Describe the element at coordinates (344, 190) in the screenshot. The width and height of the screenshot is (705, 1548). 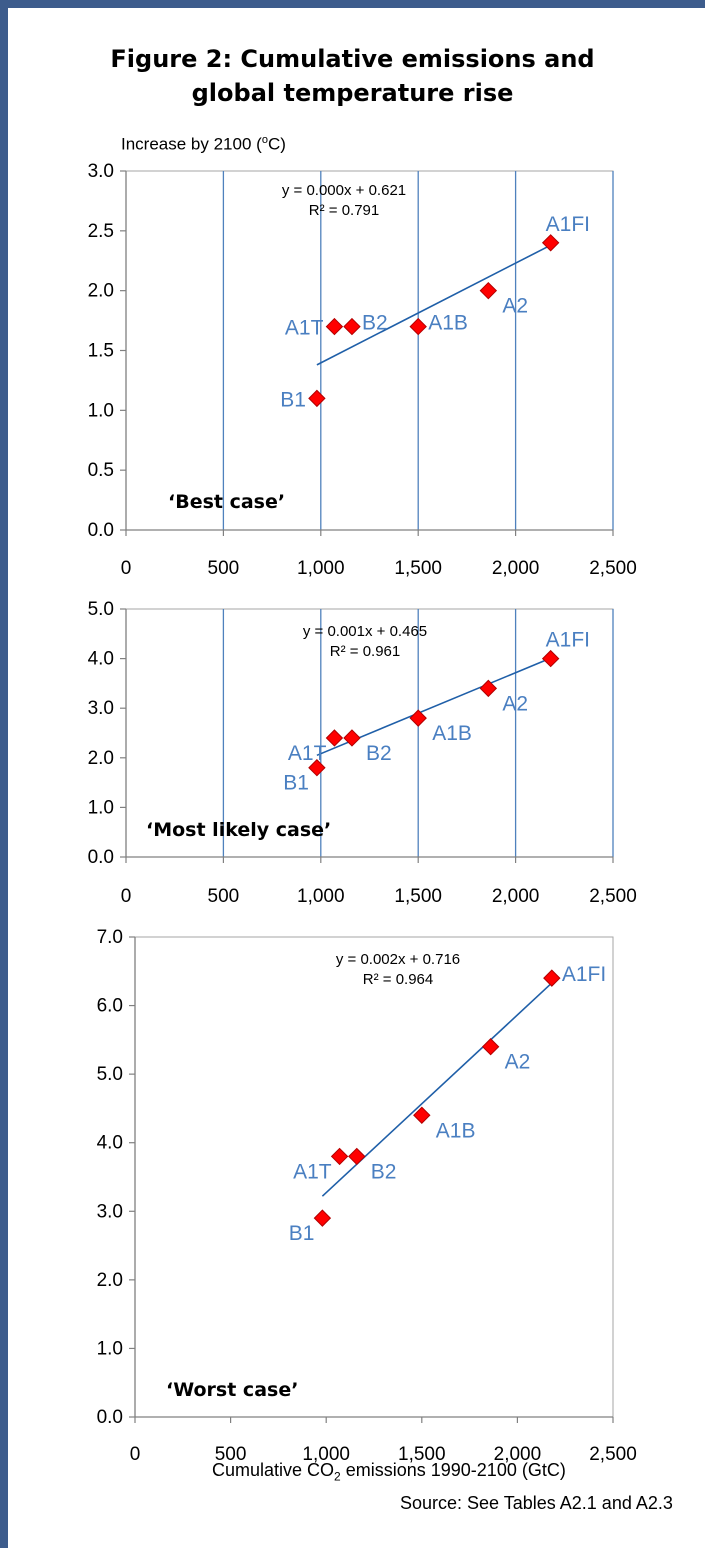
I see `trend-equation: y = 0.000x + 0.621` at that location.